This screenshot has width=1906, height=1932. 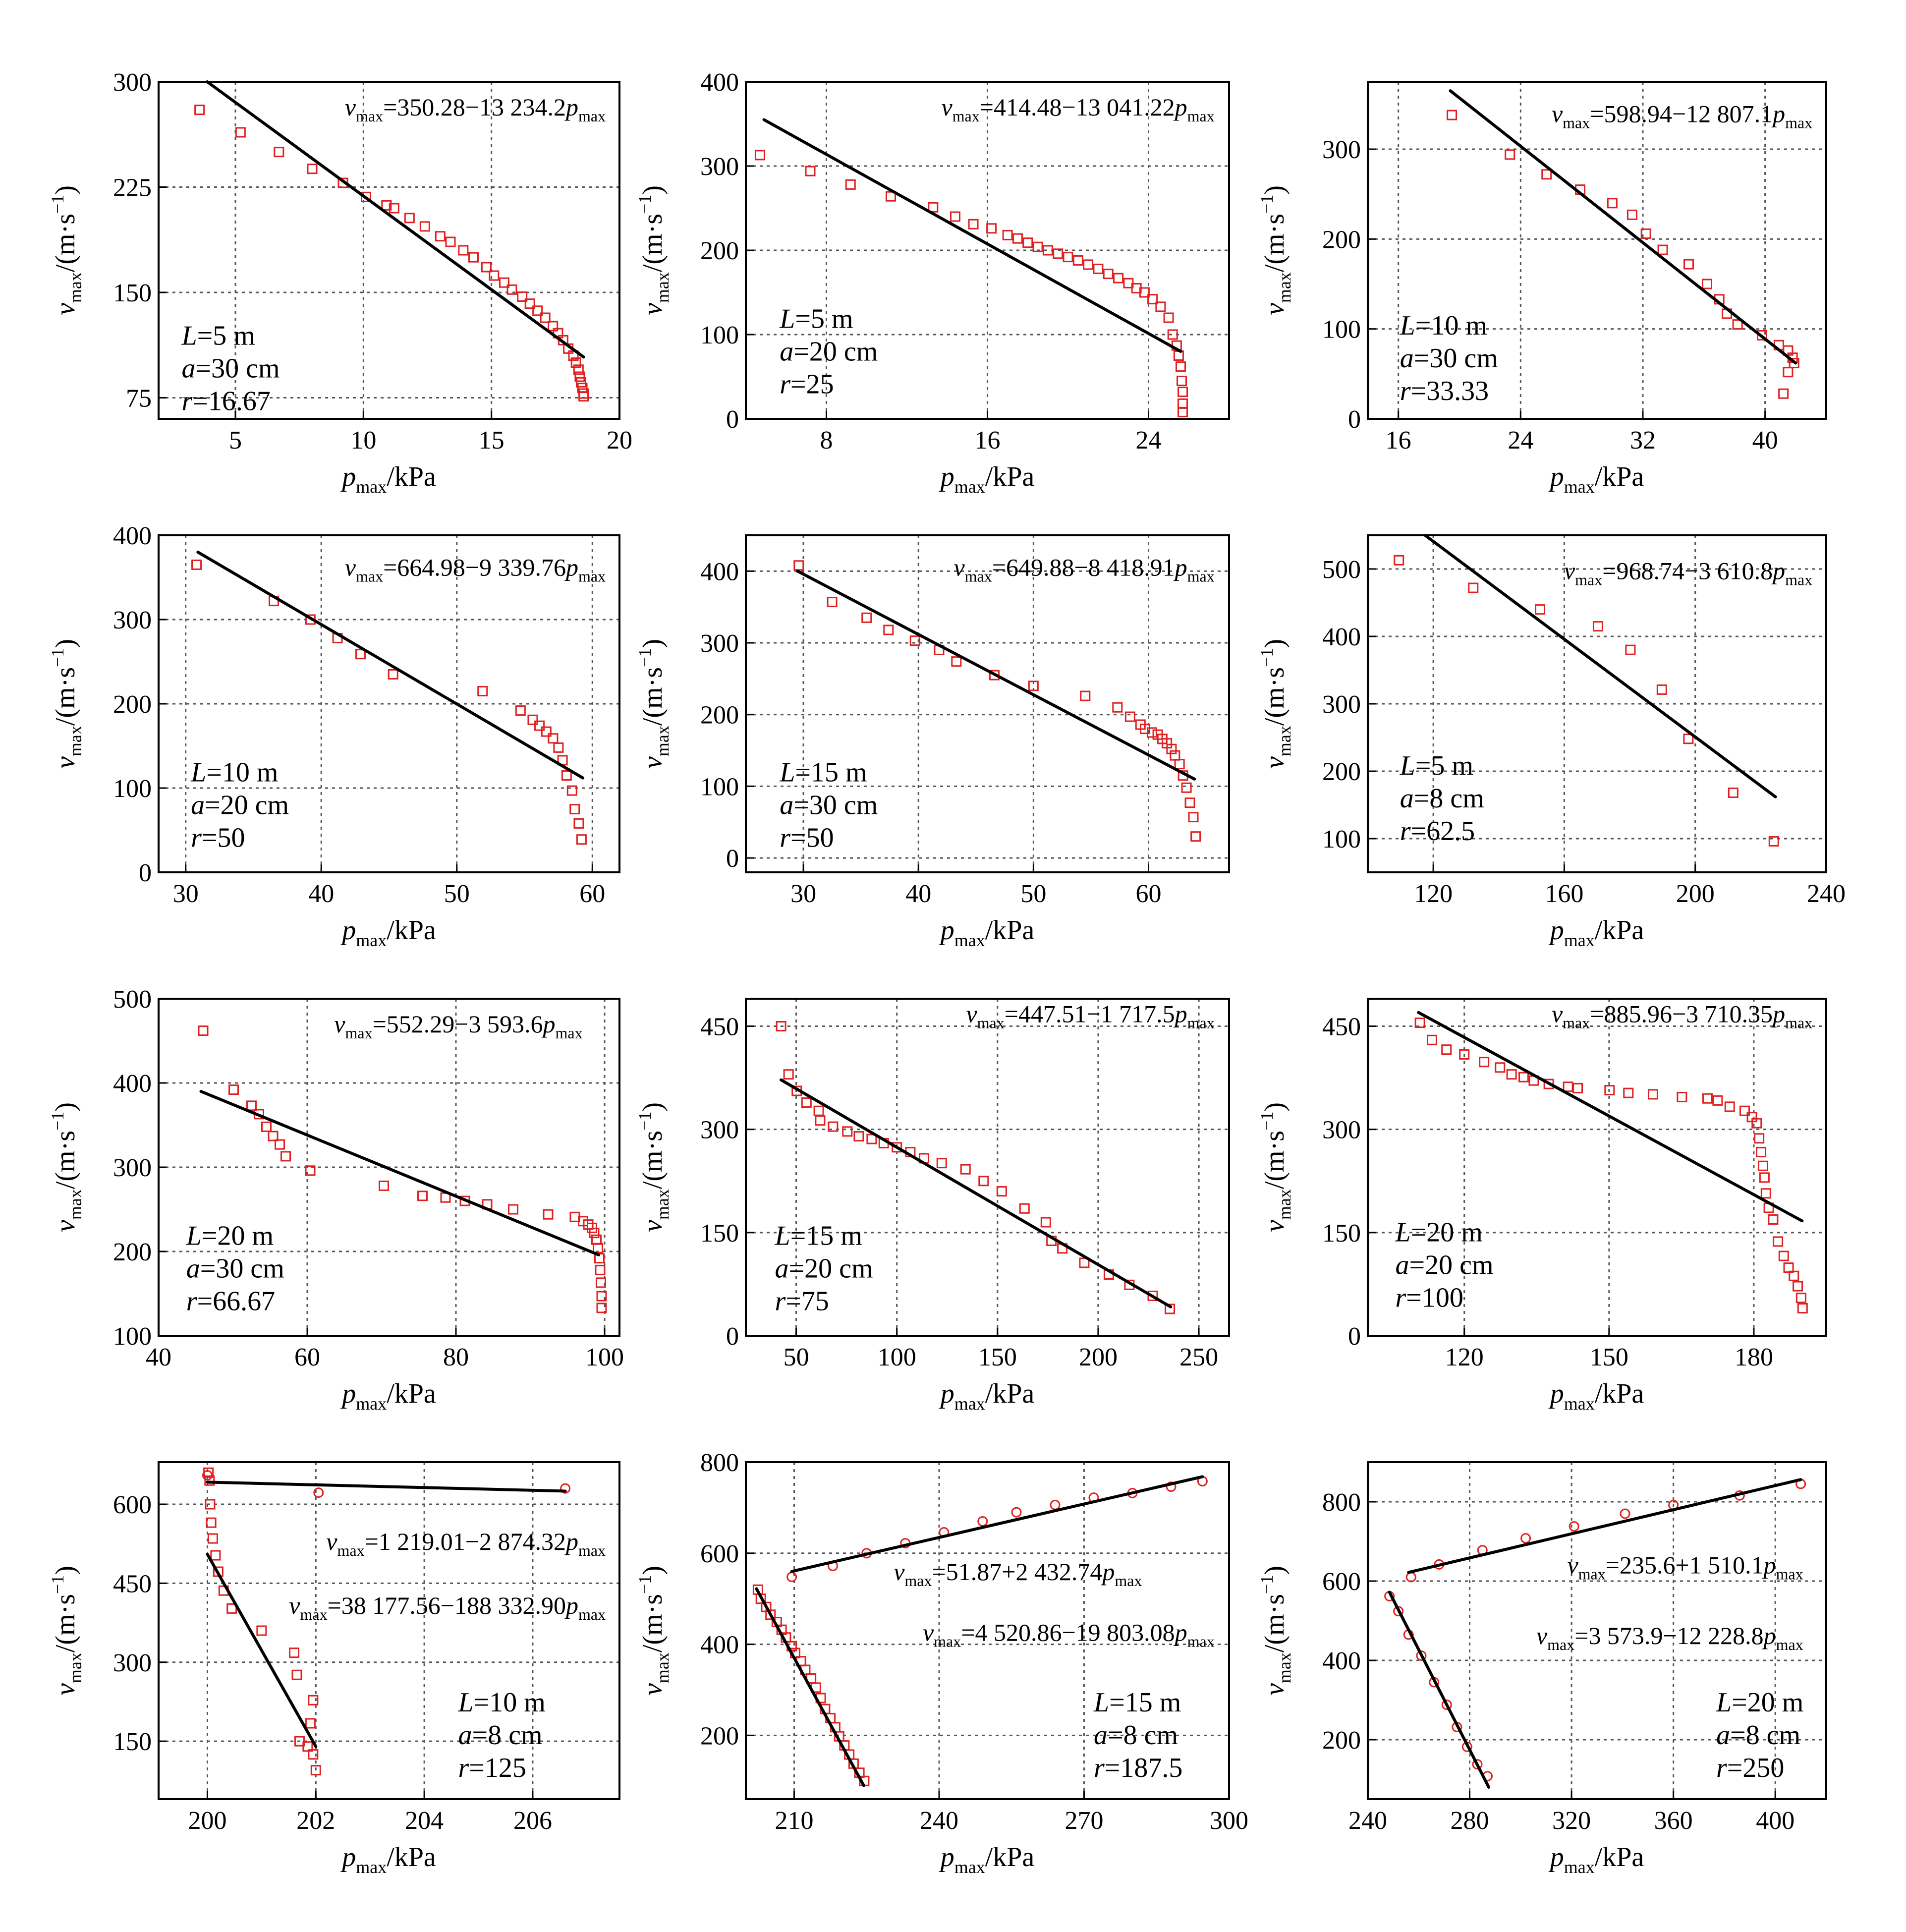 What do you see at coordinates (1398, 440) in the screenshot?
I see `x-tick-label: 16` at bounding box center [1398, 440].